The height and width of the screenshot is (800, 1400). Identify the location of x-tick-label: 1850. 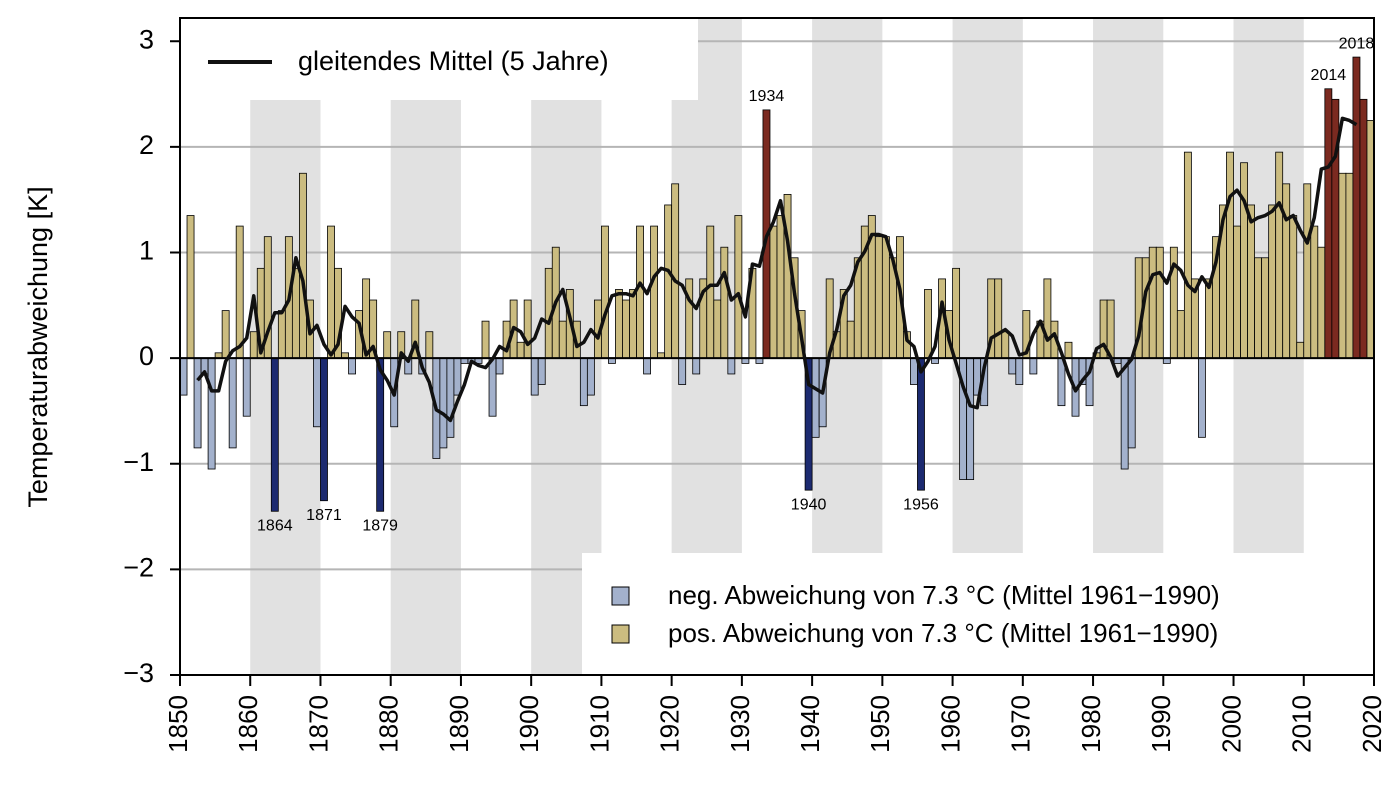
(178, 724).